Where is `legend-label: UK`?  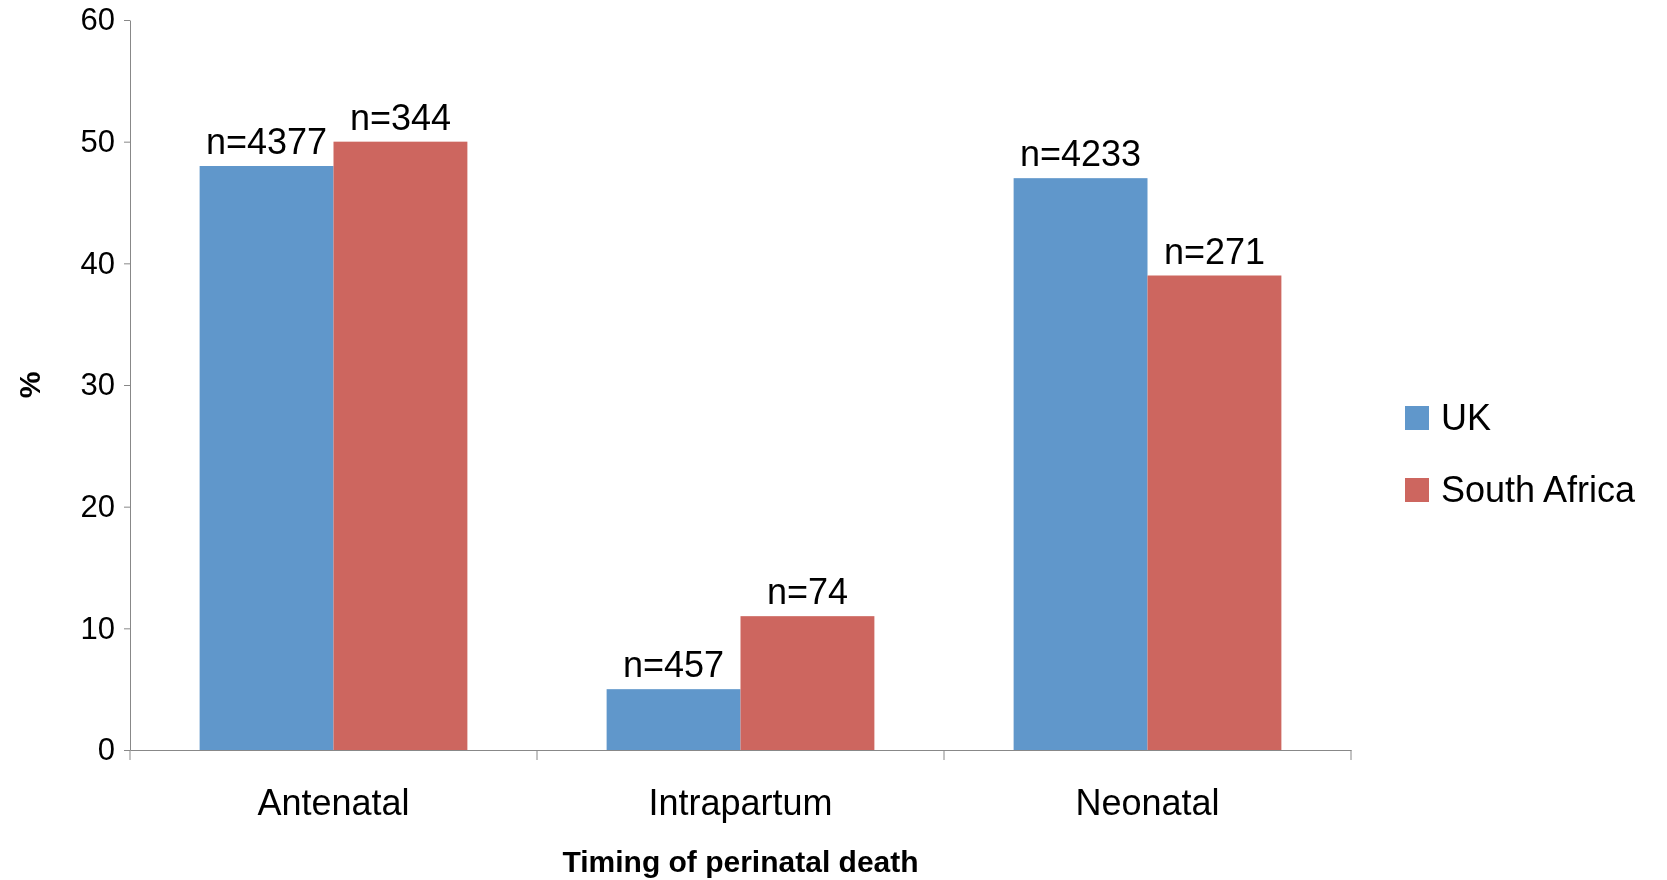
legend-label: UK is located at coordinates (1466, 417).